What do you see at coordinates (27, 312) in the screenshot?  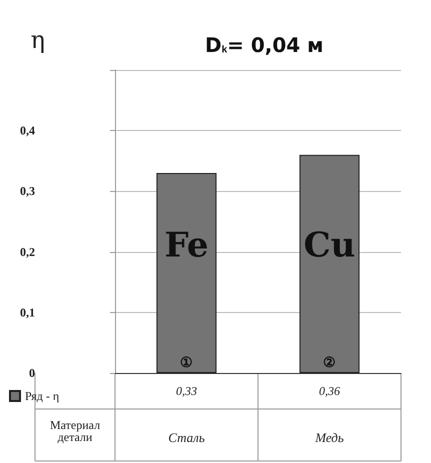 I see `y-tick-label: 0,1` at bounding box center [27, 312].